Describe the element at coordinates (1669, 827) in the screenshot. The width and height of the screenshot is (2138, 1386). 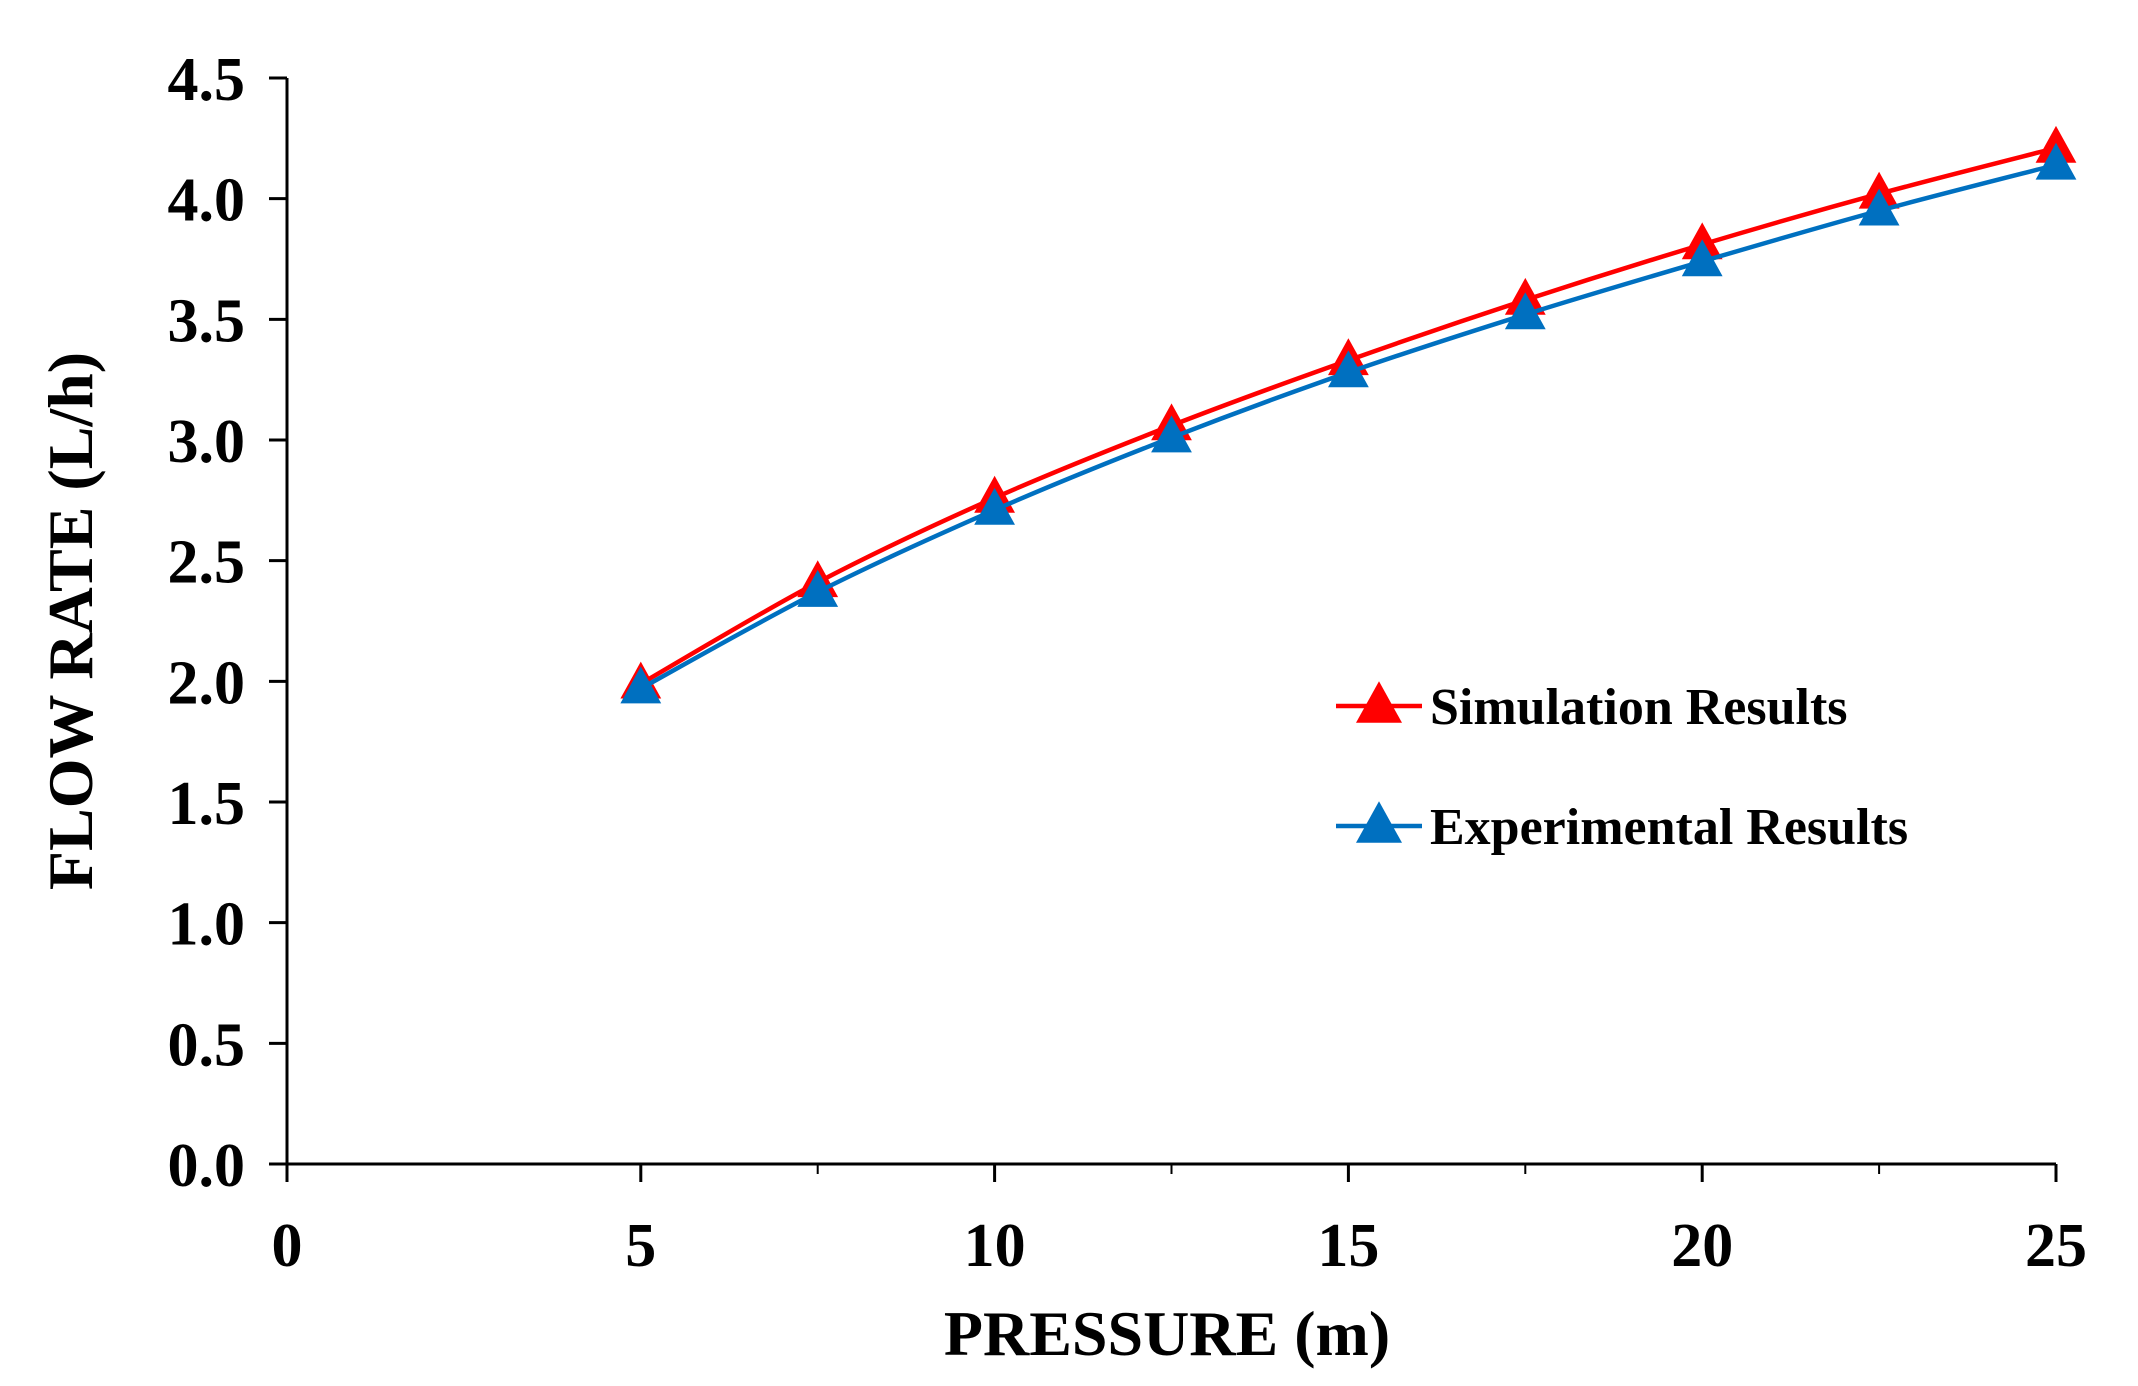
I see `legend-label-experimental-results: Experimental Results` at that location.